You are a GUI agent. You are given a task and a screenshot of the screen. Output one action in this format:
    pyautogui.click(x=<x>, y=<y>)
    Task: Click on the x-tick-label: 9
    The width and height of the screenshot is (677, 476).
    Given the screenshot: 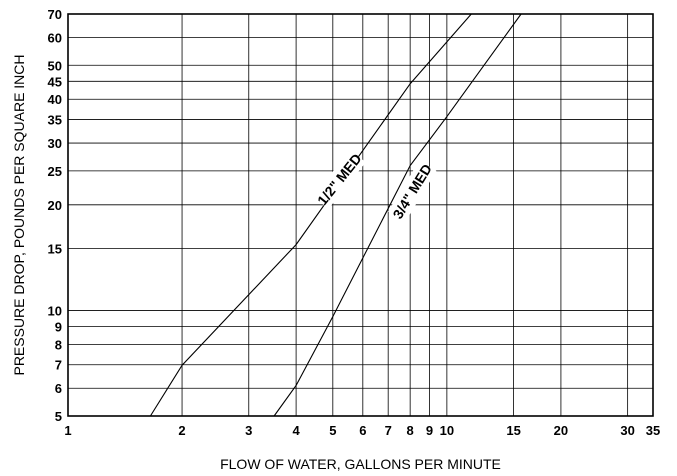 What is the action you would take?
    pyautogui.click(x=429, y=430)
    